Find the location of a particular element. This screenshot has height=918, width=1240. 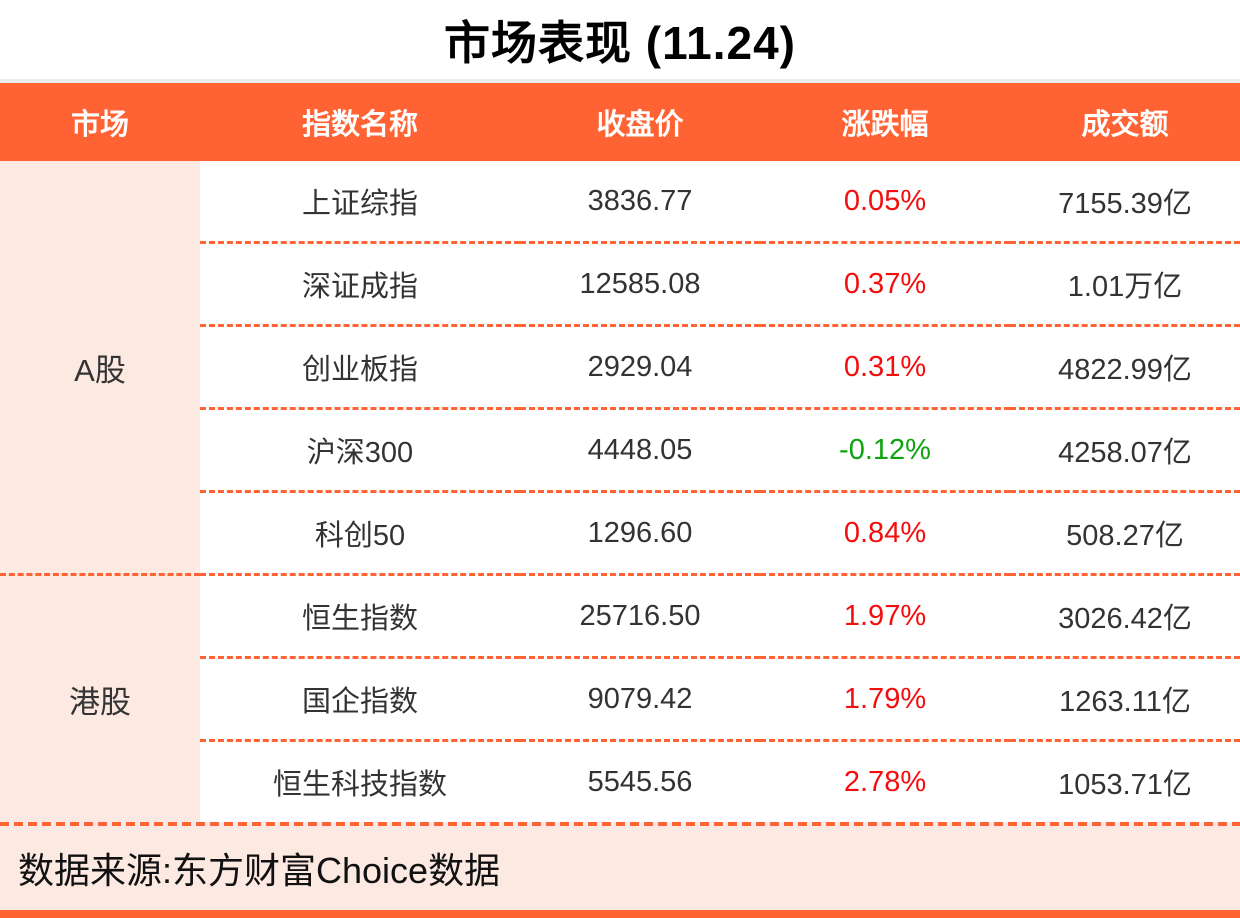

index-row: 科创50 1296.60 0.84% 508.27亿 is located at coordinates (620, 532).